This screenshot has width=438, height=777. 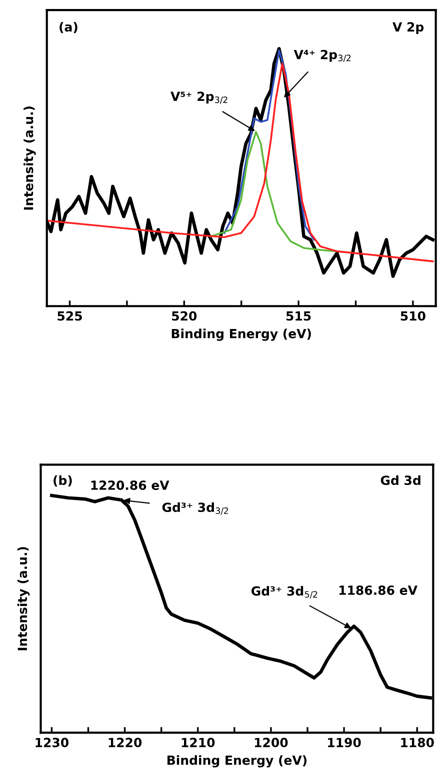 What do you see at coordinates (130, 485) in the screenshot?
I see `annotation: 1220.86 eV` at bounding box center [130, 485].